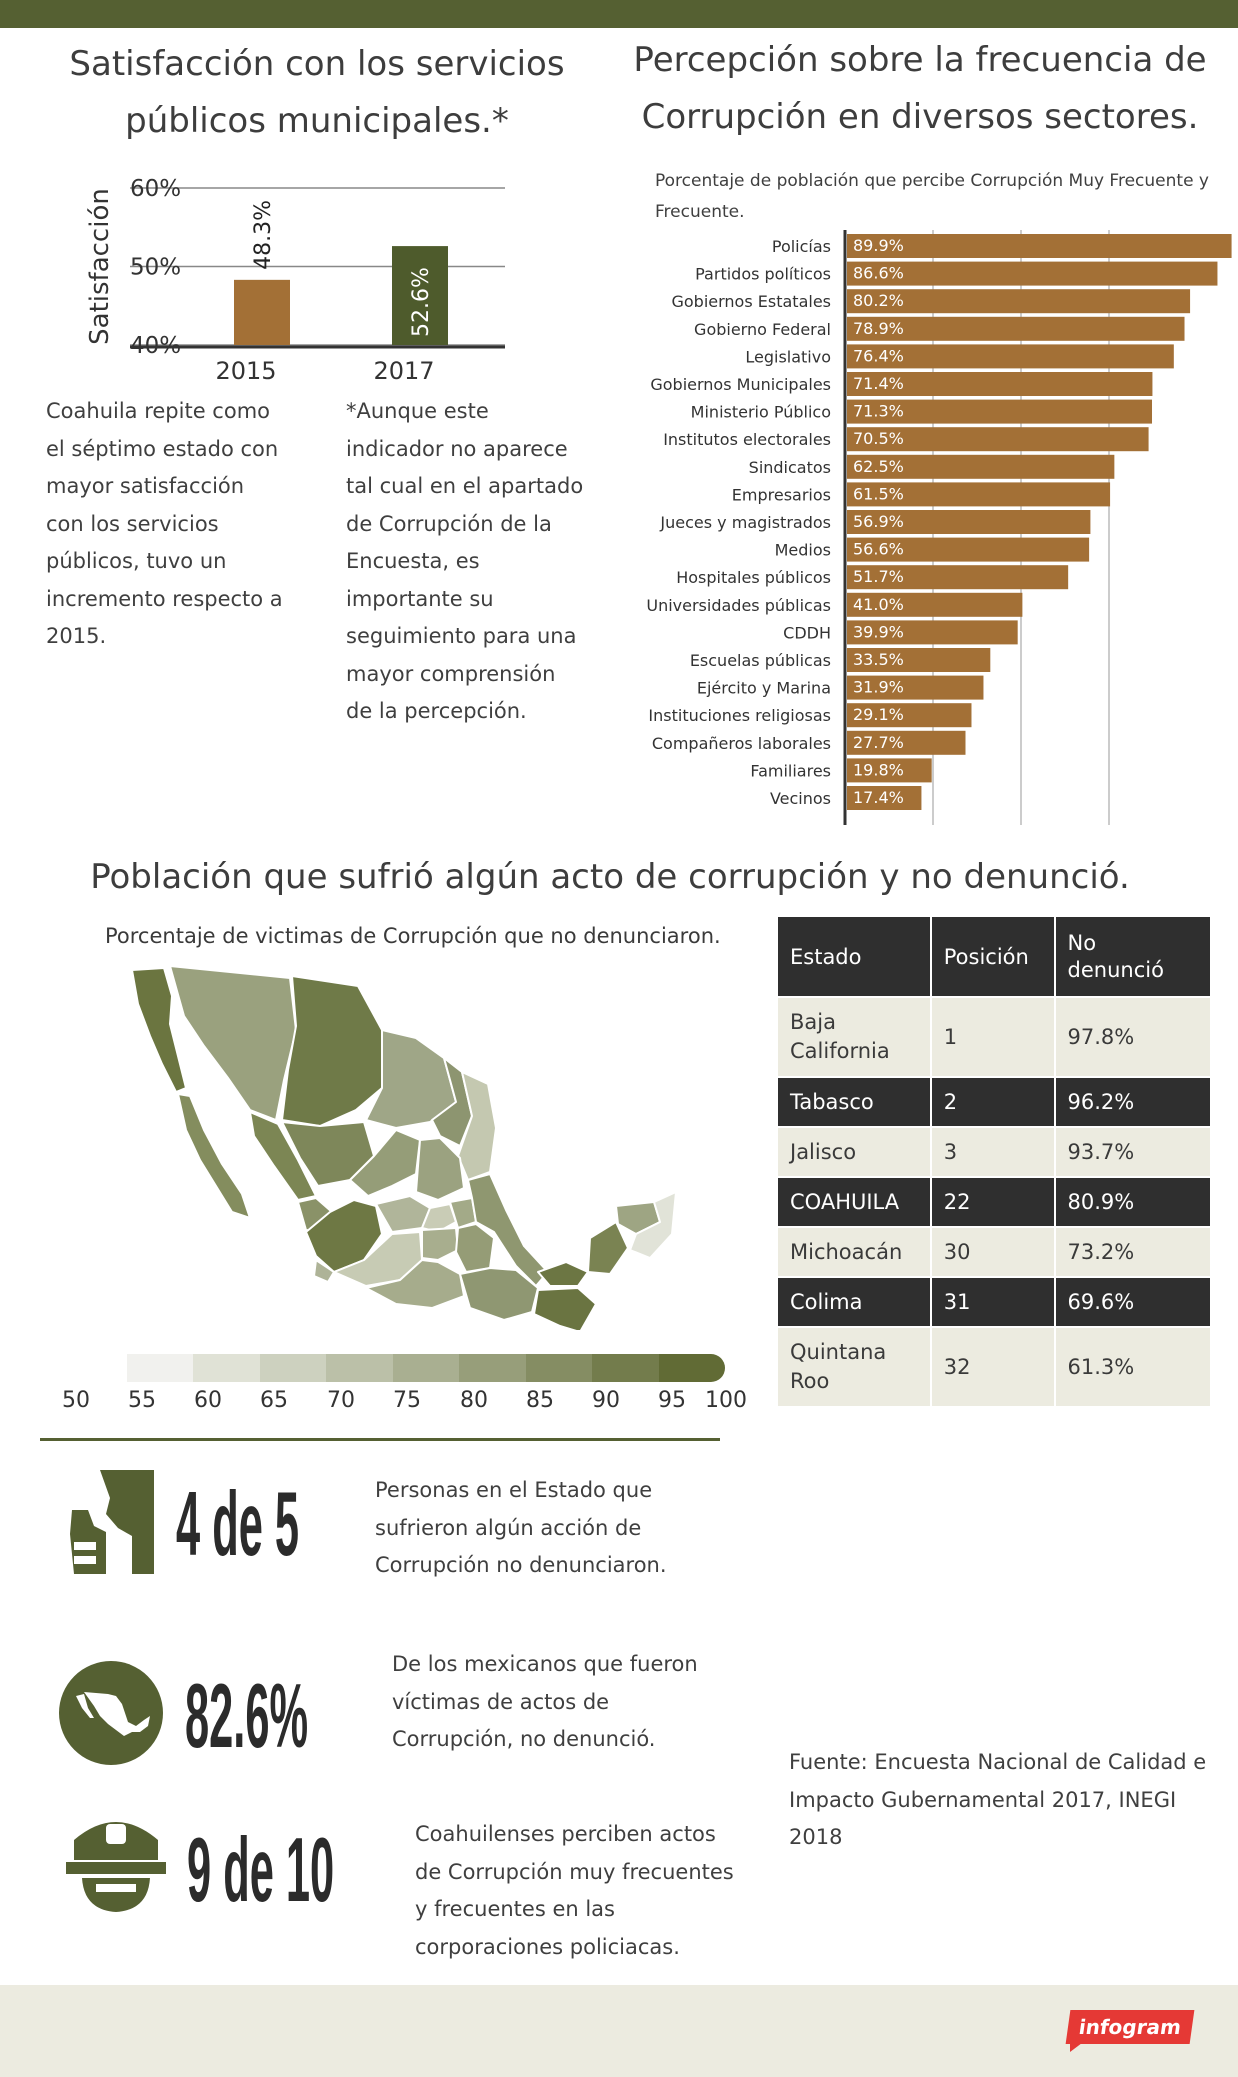  What do you see at coordinates (100, 266) in the screenshot?
I see `sat-y-axis-label: Satisfacción` at bounding box center [100, 266].